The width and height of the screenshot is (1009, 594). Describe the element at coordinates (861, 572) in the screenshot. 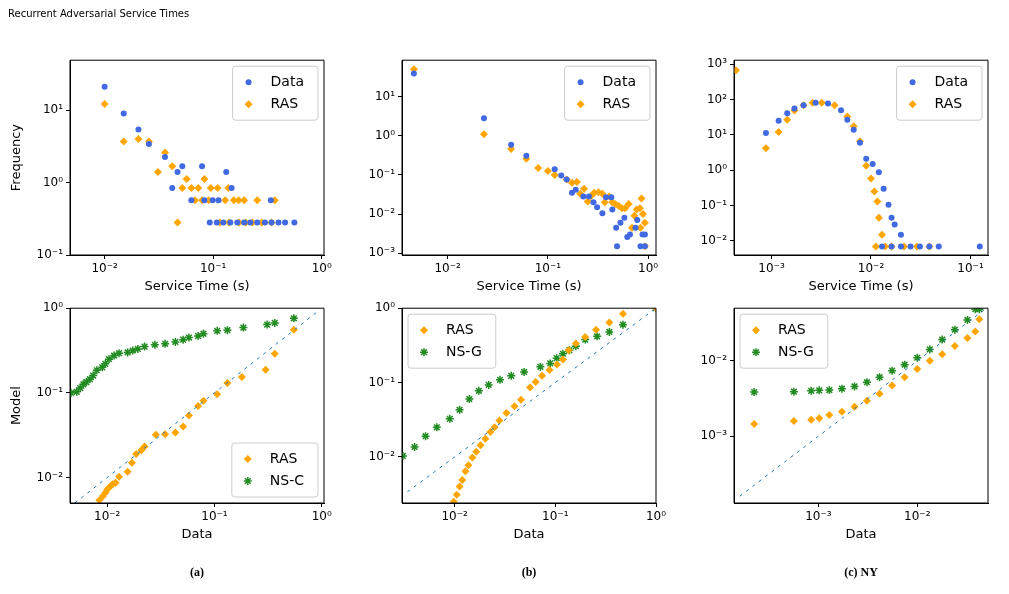

I see `text: (c) NY` at that location.